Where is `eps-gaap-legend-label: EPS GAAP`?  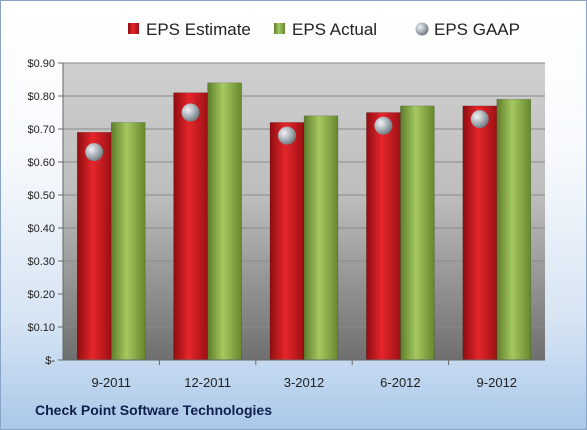 eps-gaap-legend-label: EPS GAAP is located at coordinates (477, 29).